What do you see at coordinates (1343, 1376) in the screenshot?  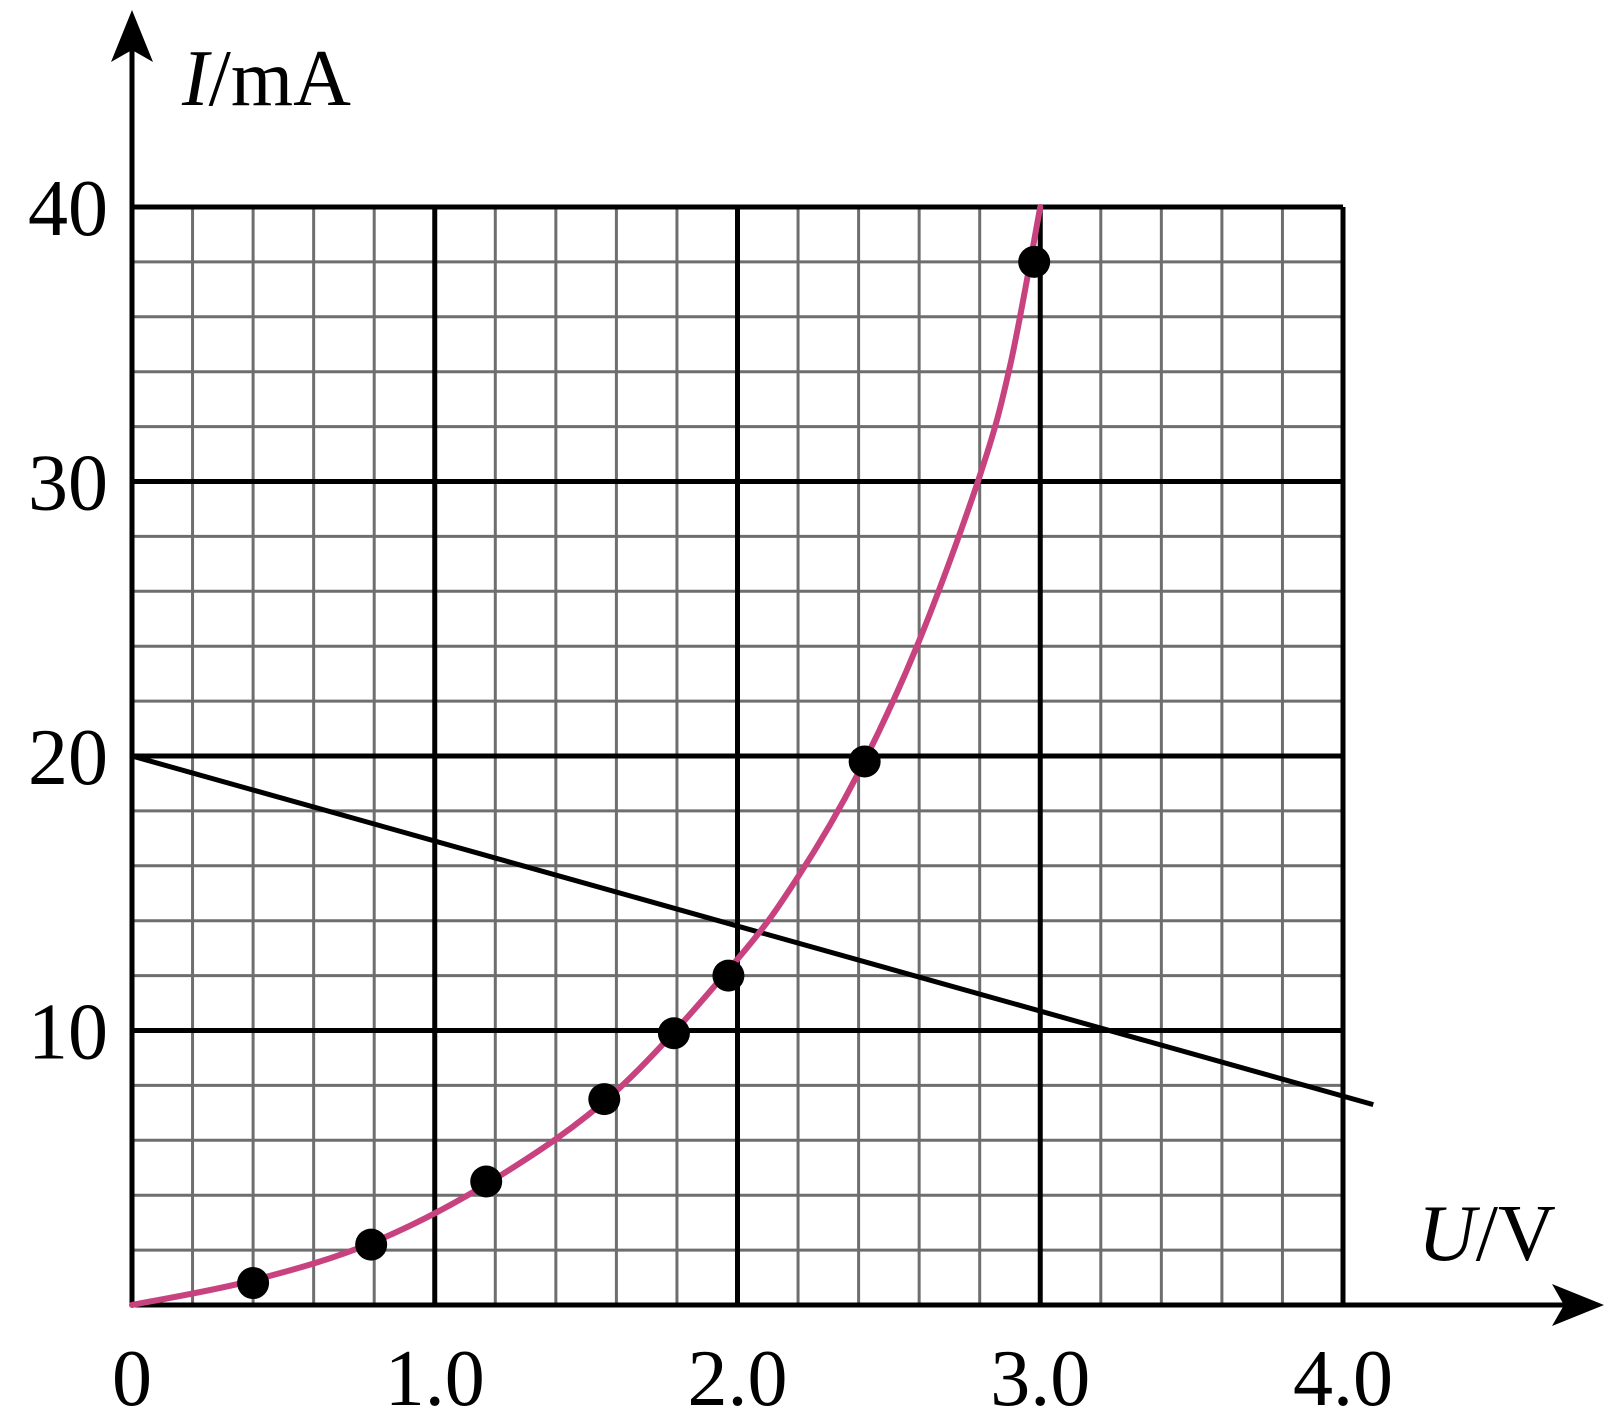 I see `x-tick-label: 4.0` at bounding box center [1343, 1376].